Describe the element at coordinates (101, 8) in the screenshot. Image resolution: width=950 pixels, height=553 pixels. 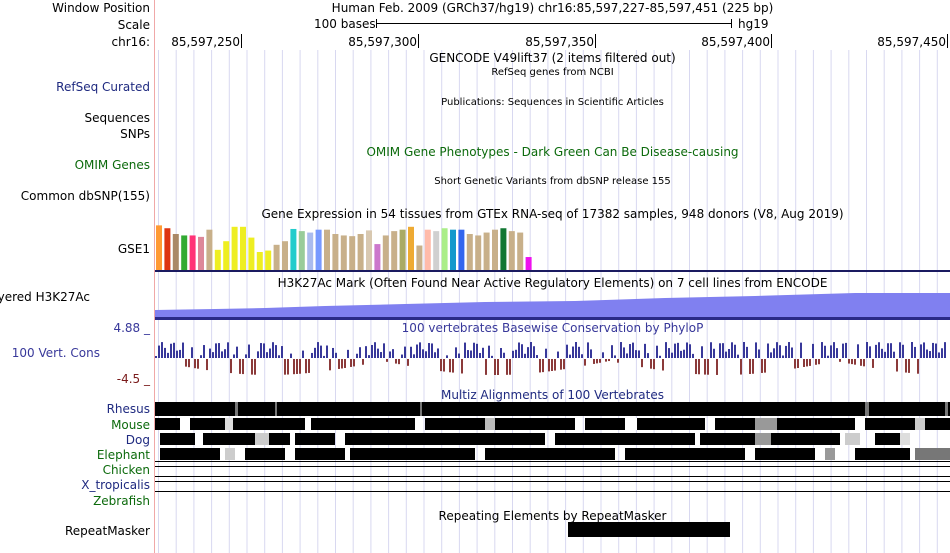
I see `window-position-label: Window Position` at that location.